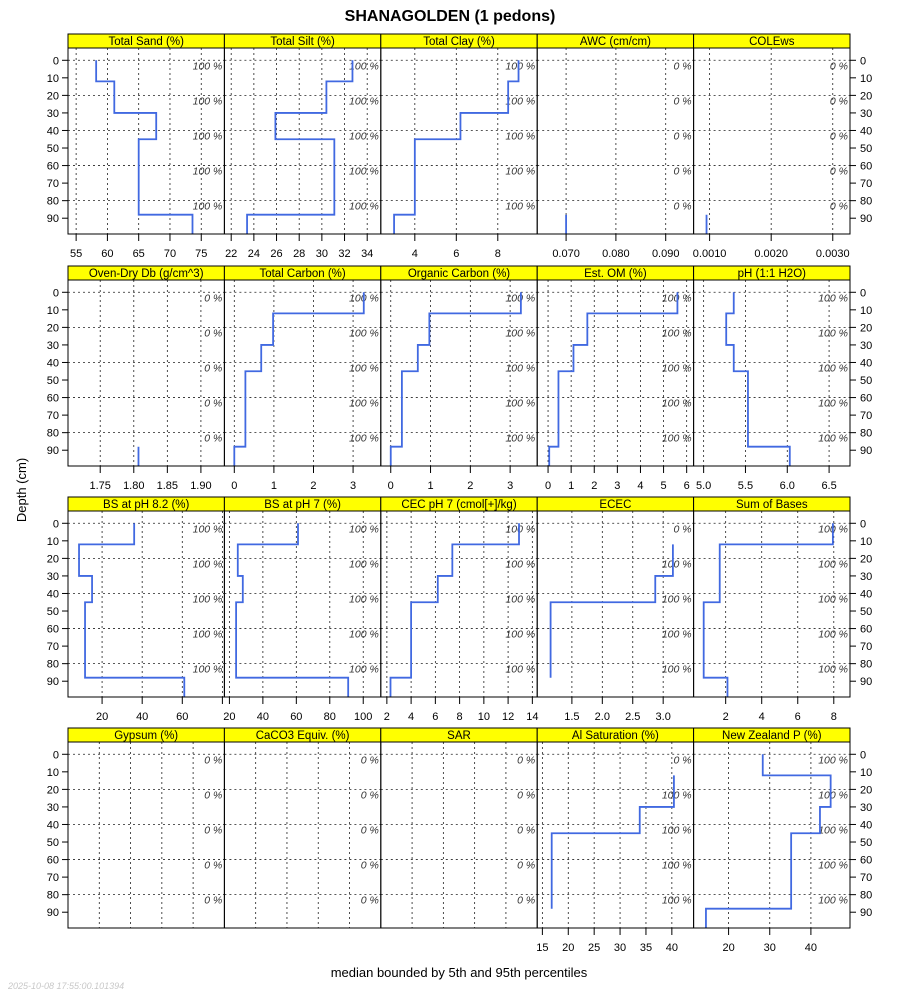 The image size is (900, 1005). What do you see at coordinates (508, 717) in the screenshot?
I see `x-tick-label: 12` at bounding box center [508, 717].